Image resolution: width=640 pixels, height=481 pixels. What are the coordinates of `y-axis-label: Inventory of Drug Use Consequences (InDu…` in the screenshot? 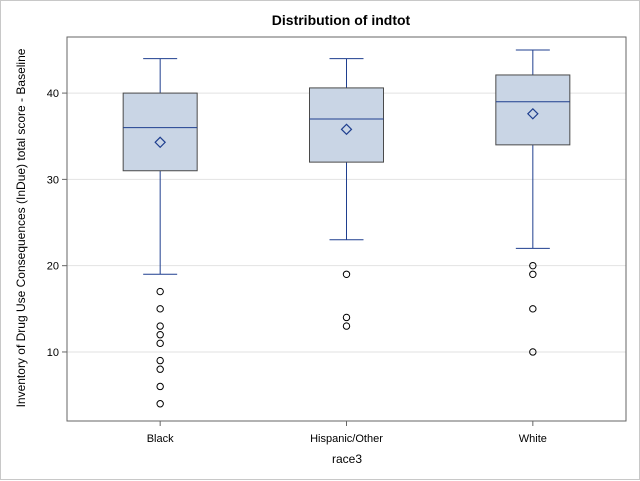 It's located at (21, 227).